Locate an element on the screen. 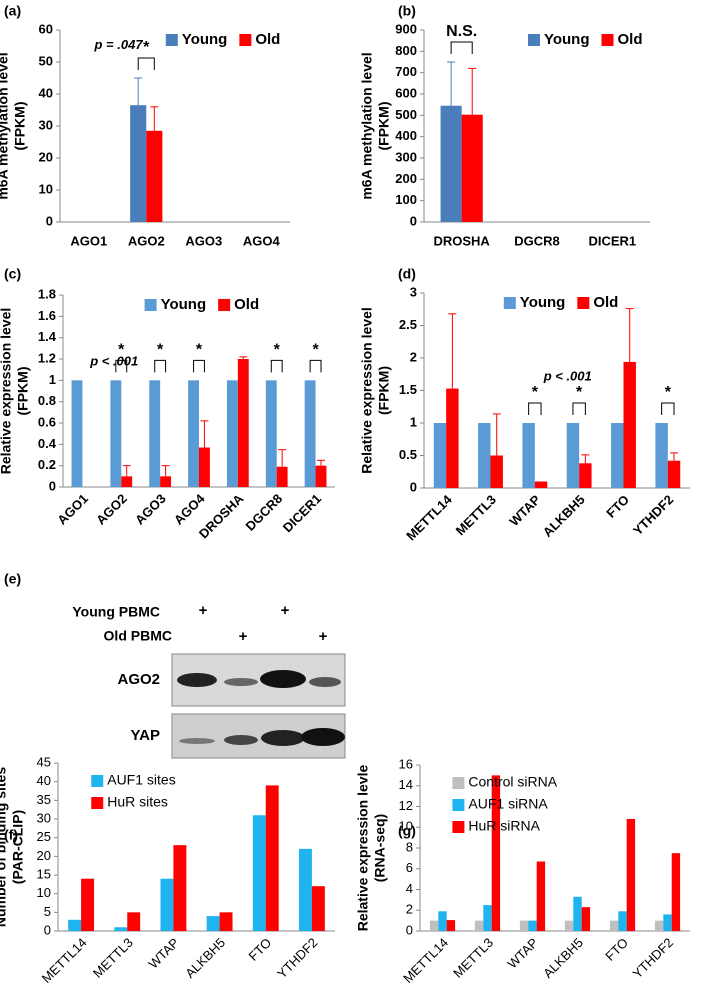 The width and height of the screenshot is (709, 1002). blot-panel: (e) Young PBMC Old PBMC + + + + AGO2 YAP is located at coordinates (175, 665).